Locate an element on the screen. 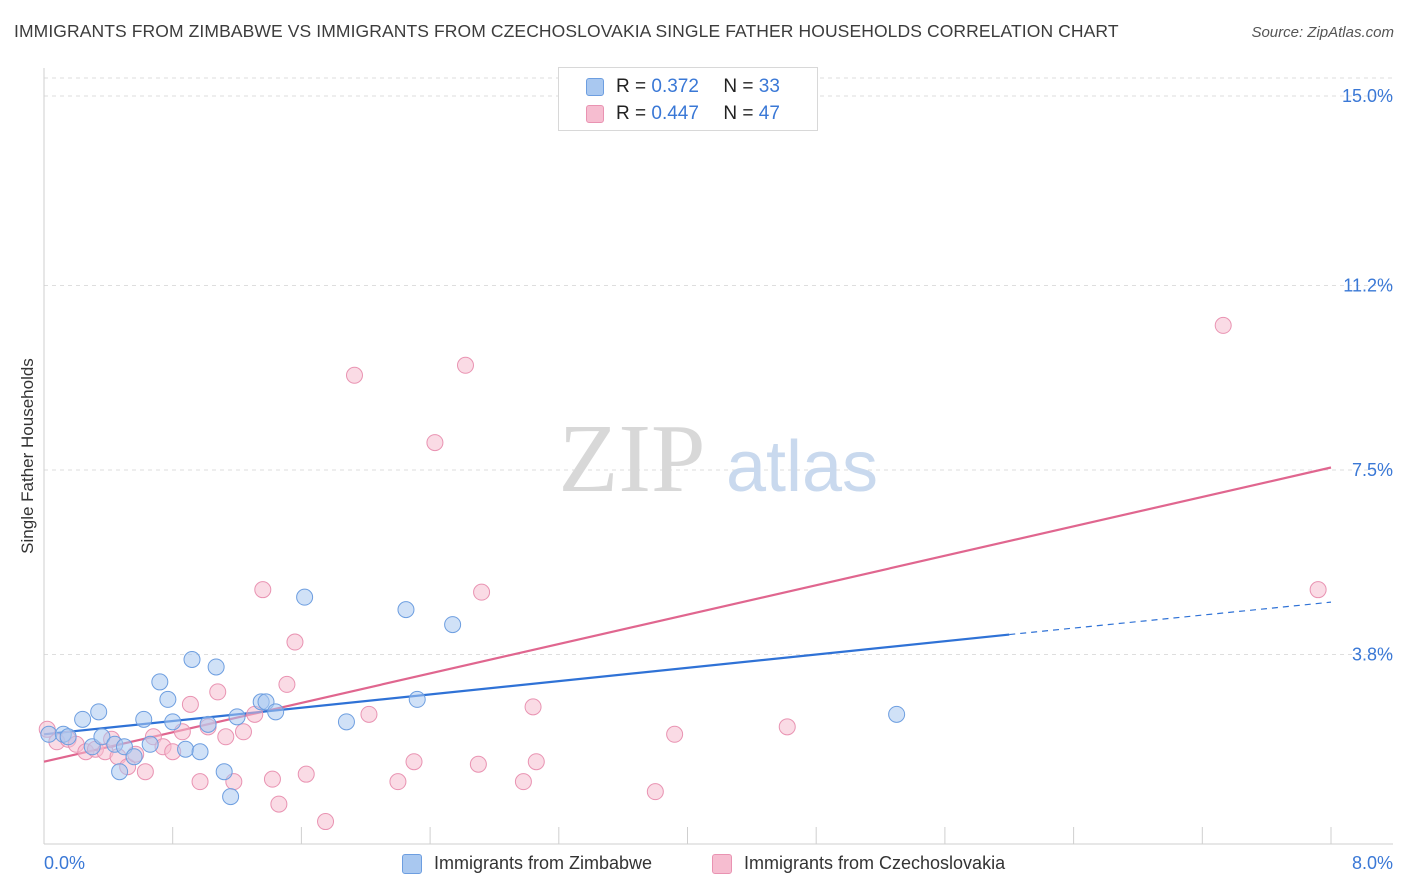 The width and height of the screenshot is (1406, 892). legend-swatch-blue is located at coordinates (595, 87).